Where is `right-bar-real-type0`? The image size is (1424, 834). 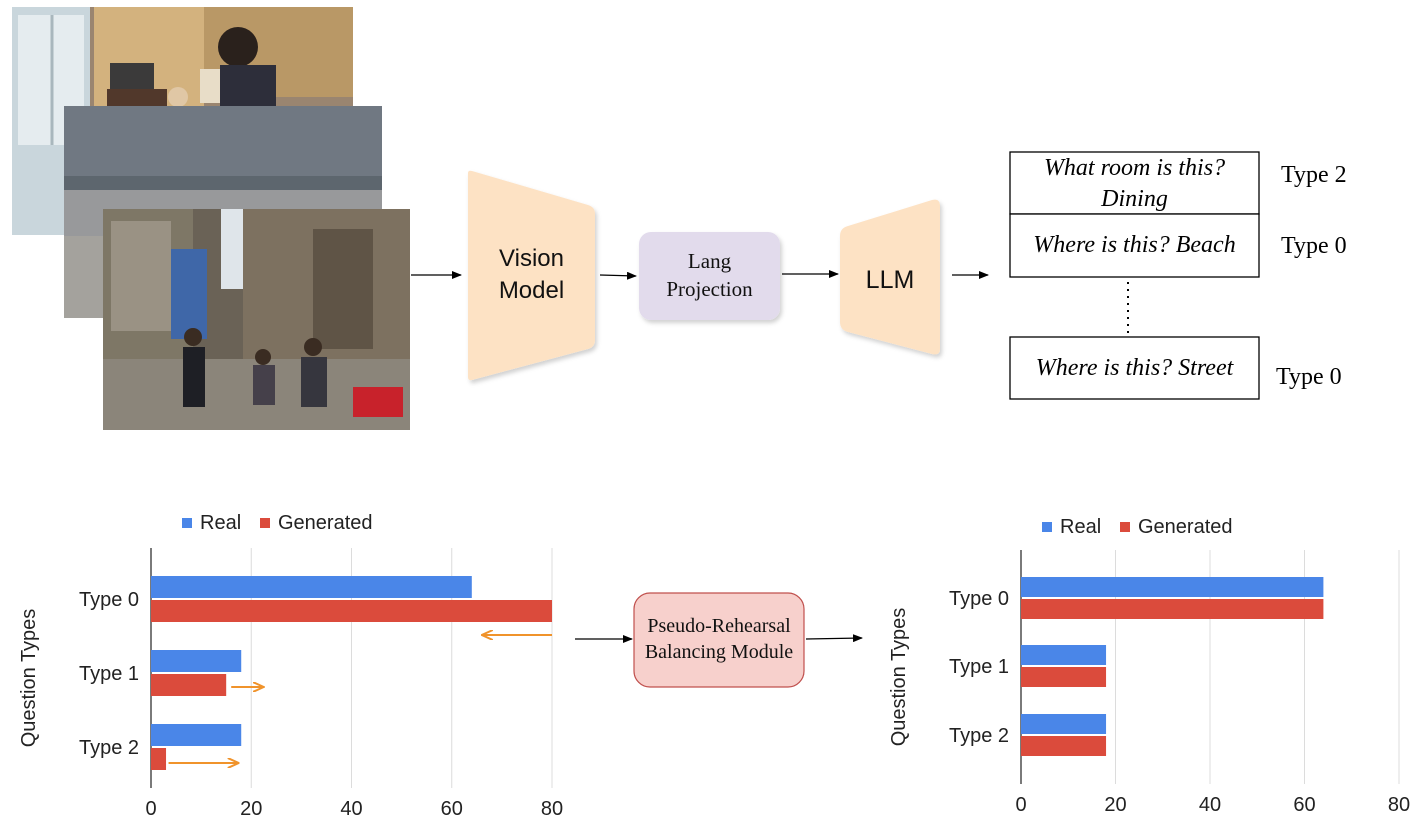
right-bar-real-type0 is located at coordinates (1172, 587).